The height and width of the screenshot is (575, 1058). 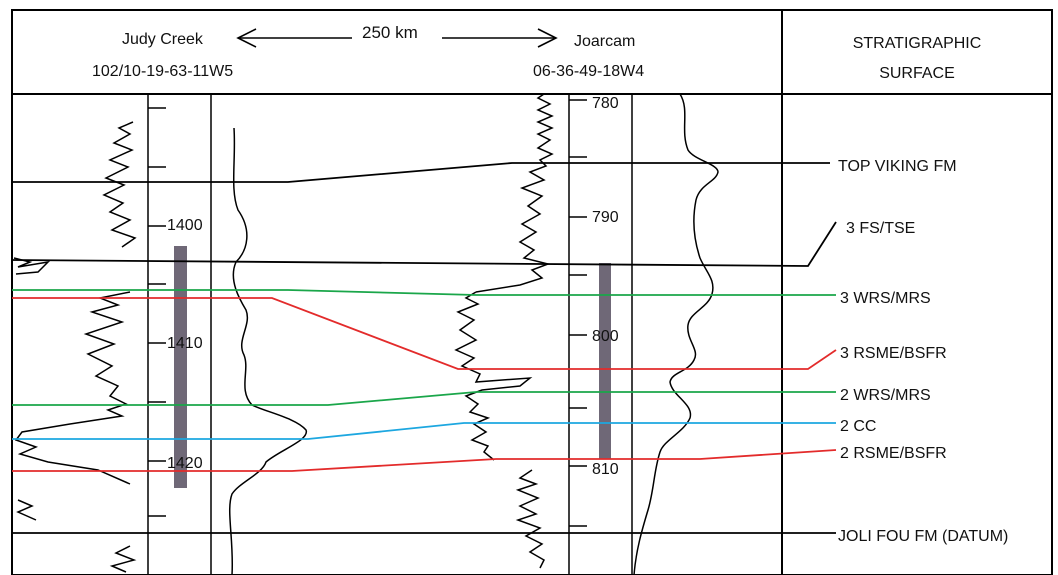 What do you see at coordinates (514, 193) in the screenshot?
I see `right-gamma-log-curve-upper` at bounding box center [514, 193].